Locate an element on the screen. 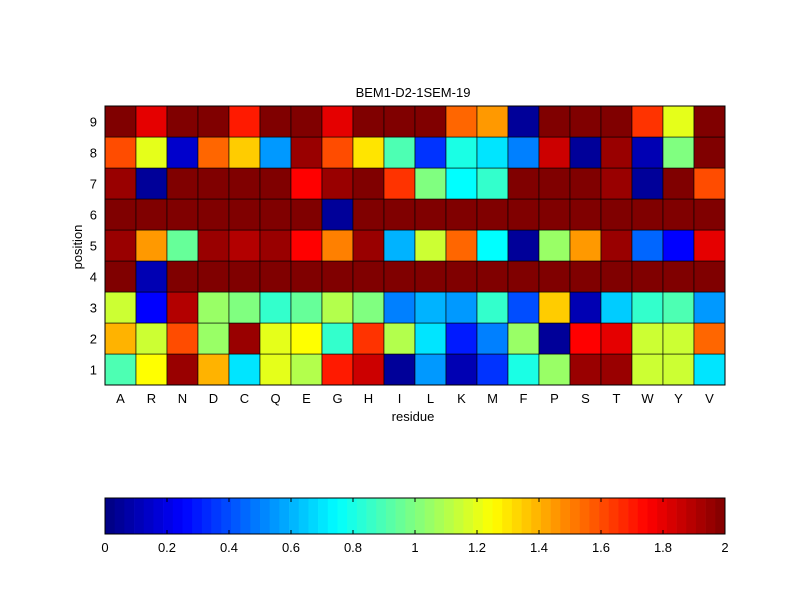 The height and width of the screenshot is (605, 800). x-tick-label: C is located at coordinates (244, 398).